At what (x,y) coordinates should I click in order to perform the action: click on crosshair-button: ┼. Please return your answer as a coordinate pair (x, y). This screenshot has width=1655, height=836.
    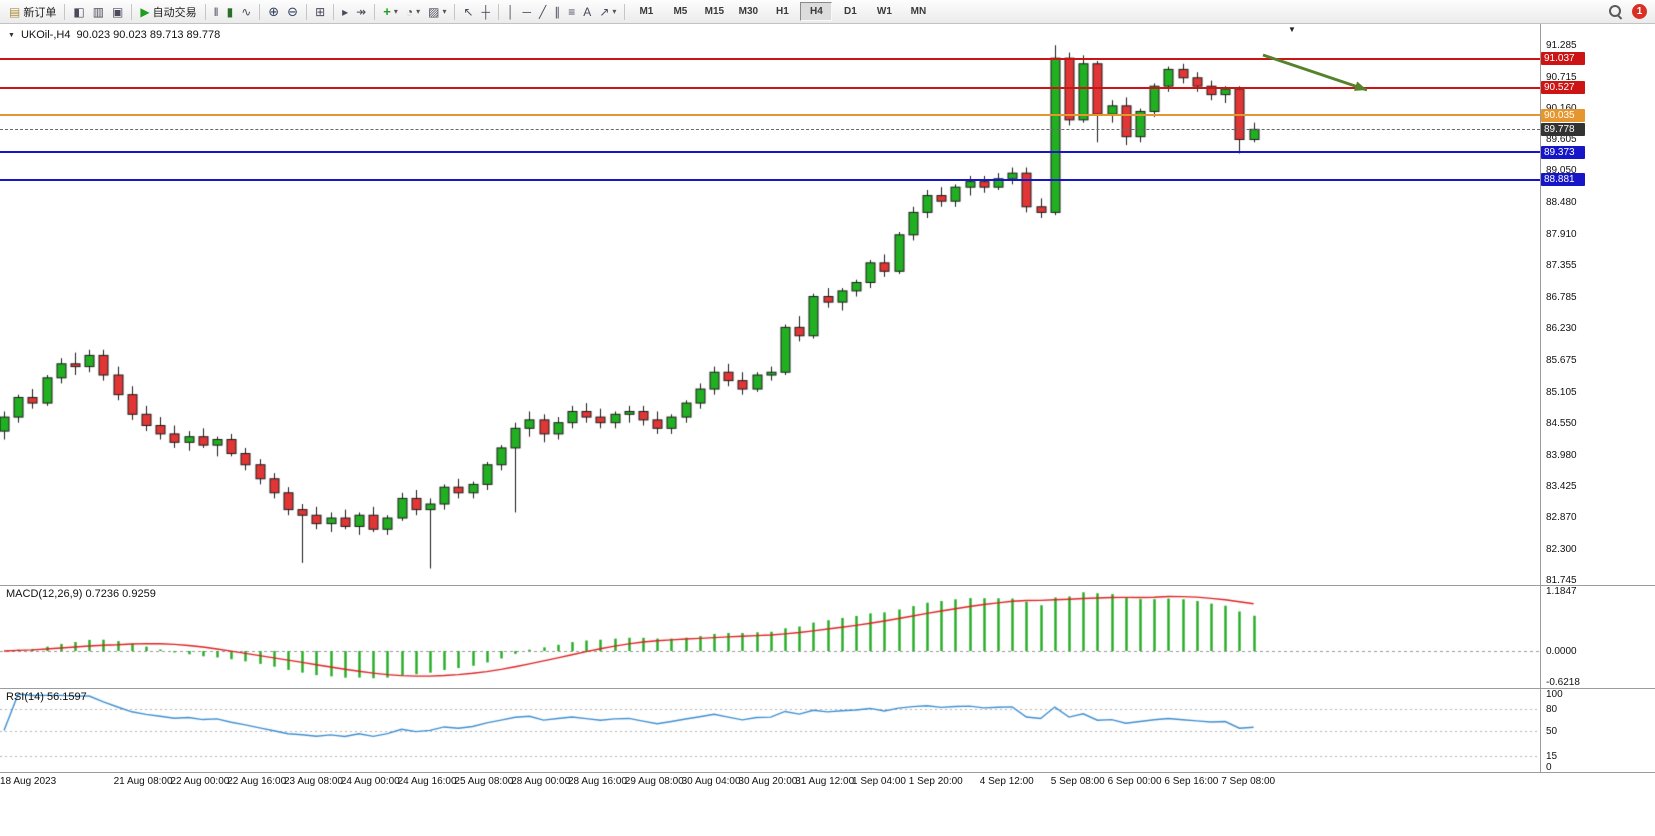
    Looking at the image, I should click on (486, 12).